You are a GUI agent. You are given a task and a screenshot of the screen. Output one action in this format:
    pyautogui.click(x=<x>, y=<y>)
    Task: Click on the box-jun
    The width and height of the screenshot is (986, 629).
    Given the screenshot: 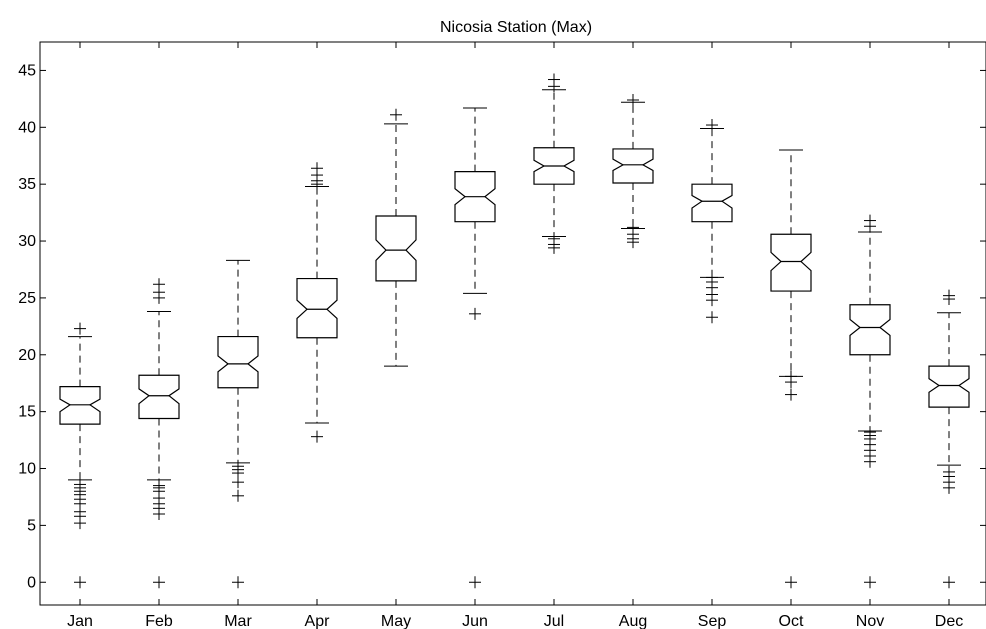 What is the action you would take?
    pyautogui.click(x=475, y=348)
    